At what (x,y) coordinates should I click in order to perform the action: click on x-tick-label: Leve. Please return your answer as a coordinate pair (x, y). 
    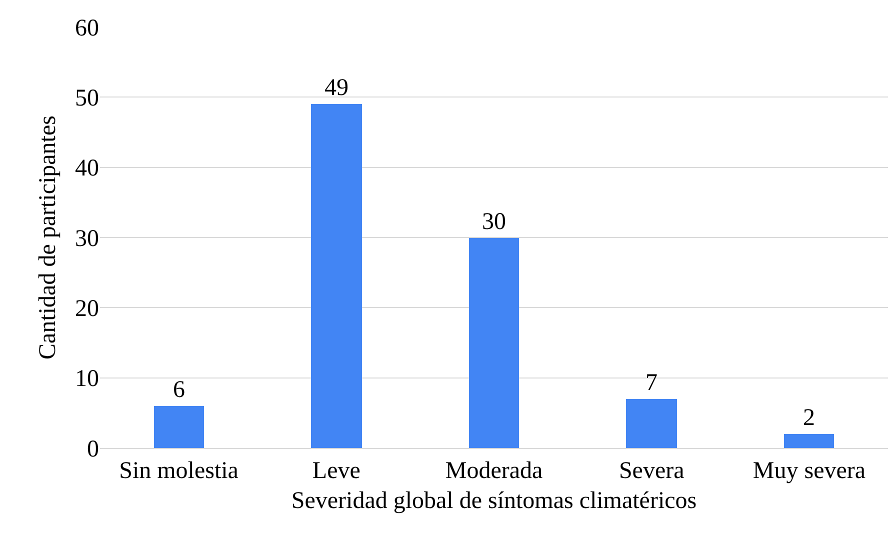
    Looking at the image, I should click on (336, 471).